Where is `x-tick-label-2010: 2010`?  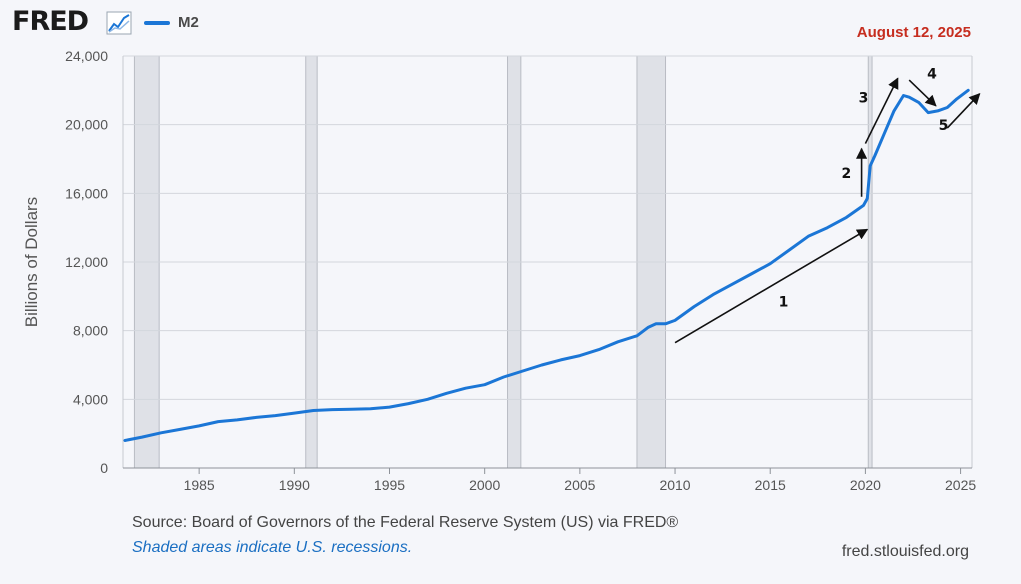 x-tick-label-2010: 2010 is located at coordinates (674, 485).